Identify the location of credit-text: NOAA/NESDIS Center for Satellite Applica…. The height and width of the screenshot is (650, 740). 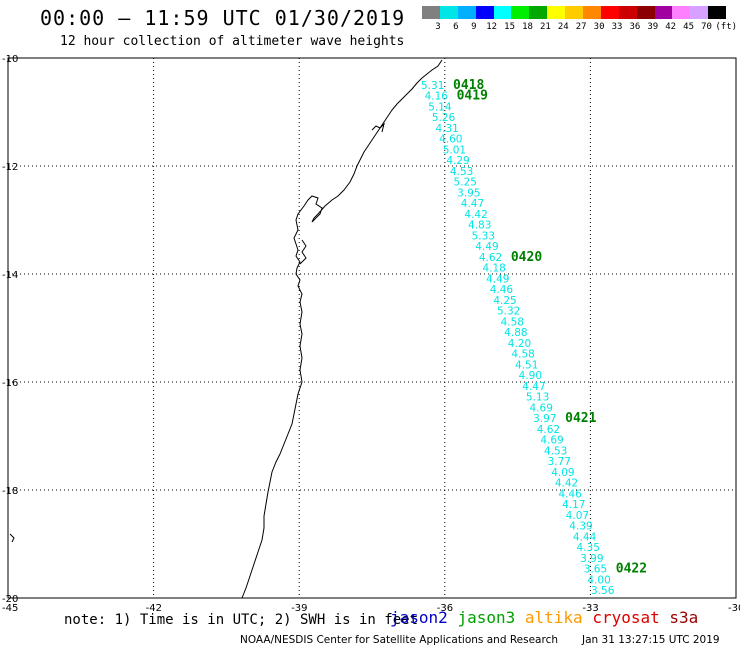
(399, 640).